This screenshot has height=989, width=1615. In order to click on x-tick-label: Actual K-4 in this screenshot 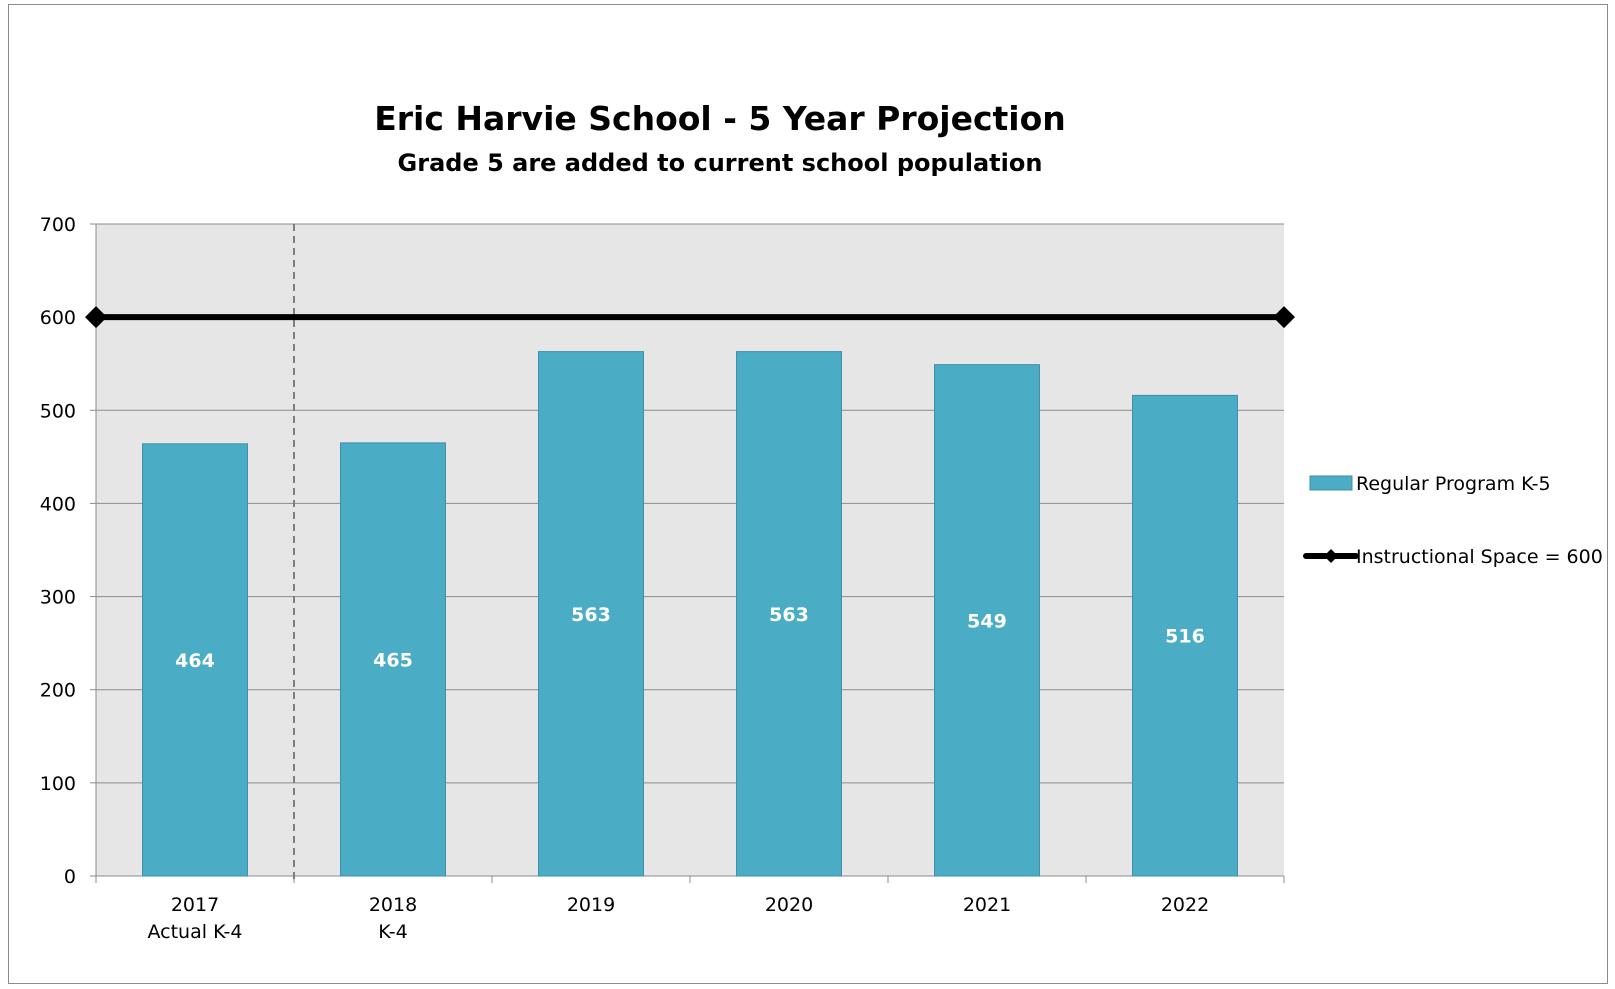, I will do `click(195, 932)`.